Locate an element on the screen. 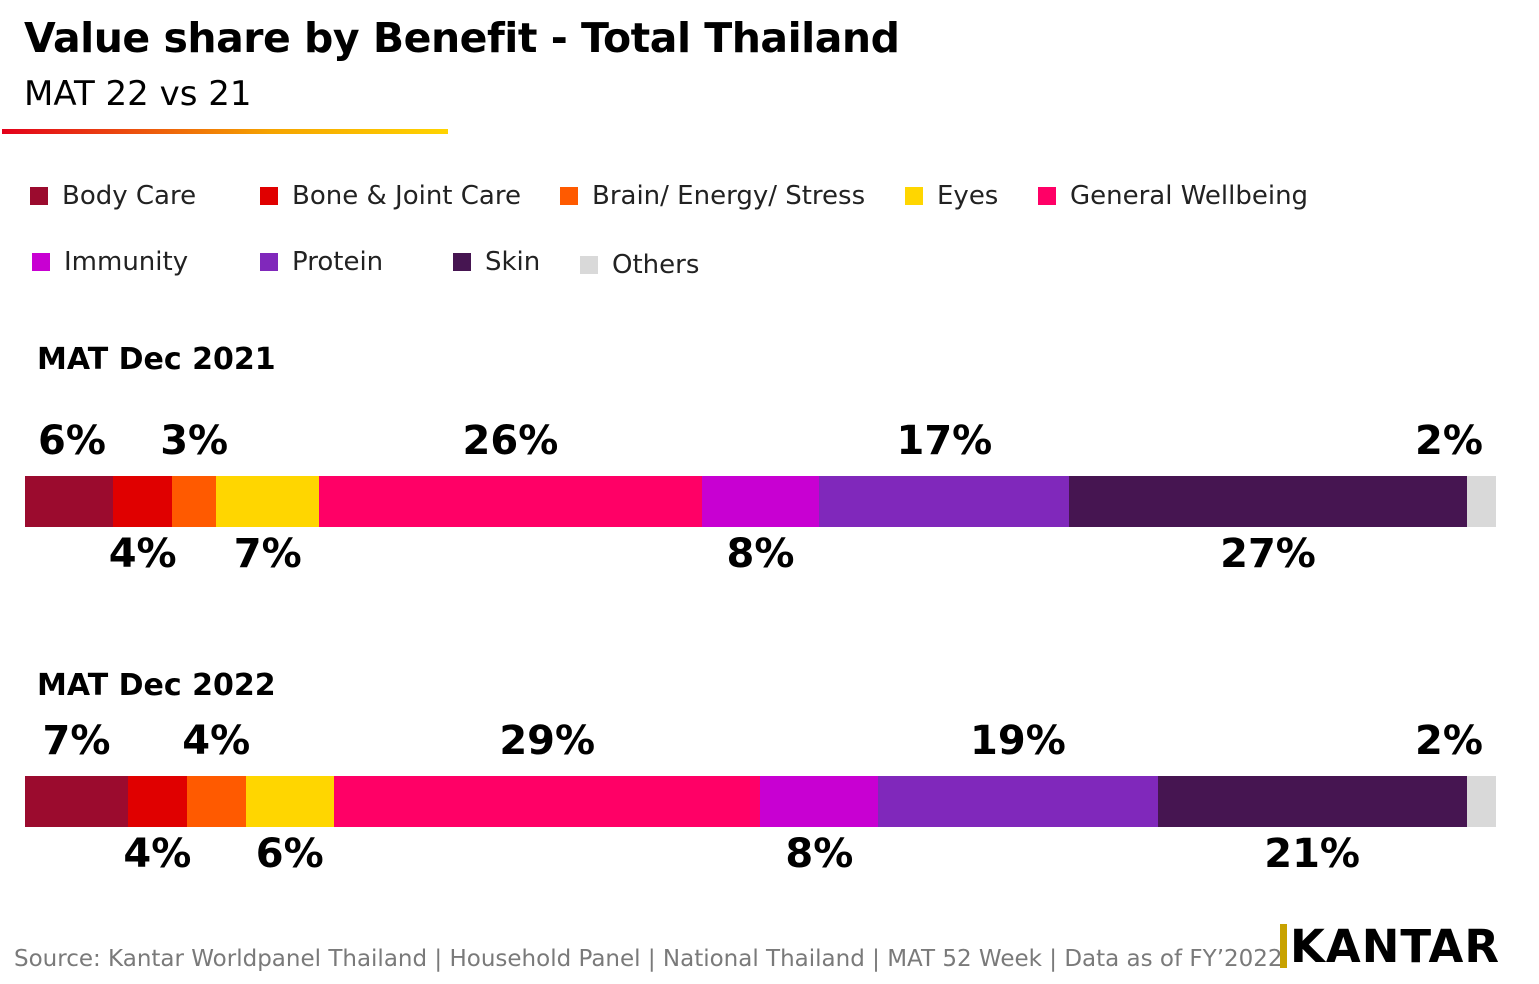 The image size is (1539, 984). title-accent-rule is located at coordinates (225, 131).